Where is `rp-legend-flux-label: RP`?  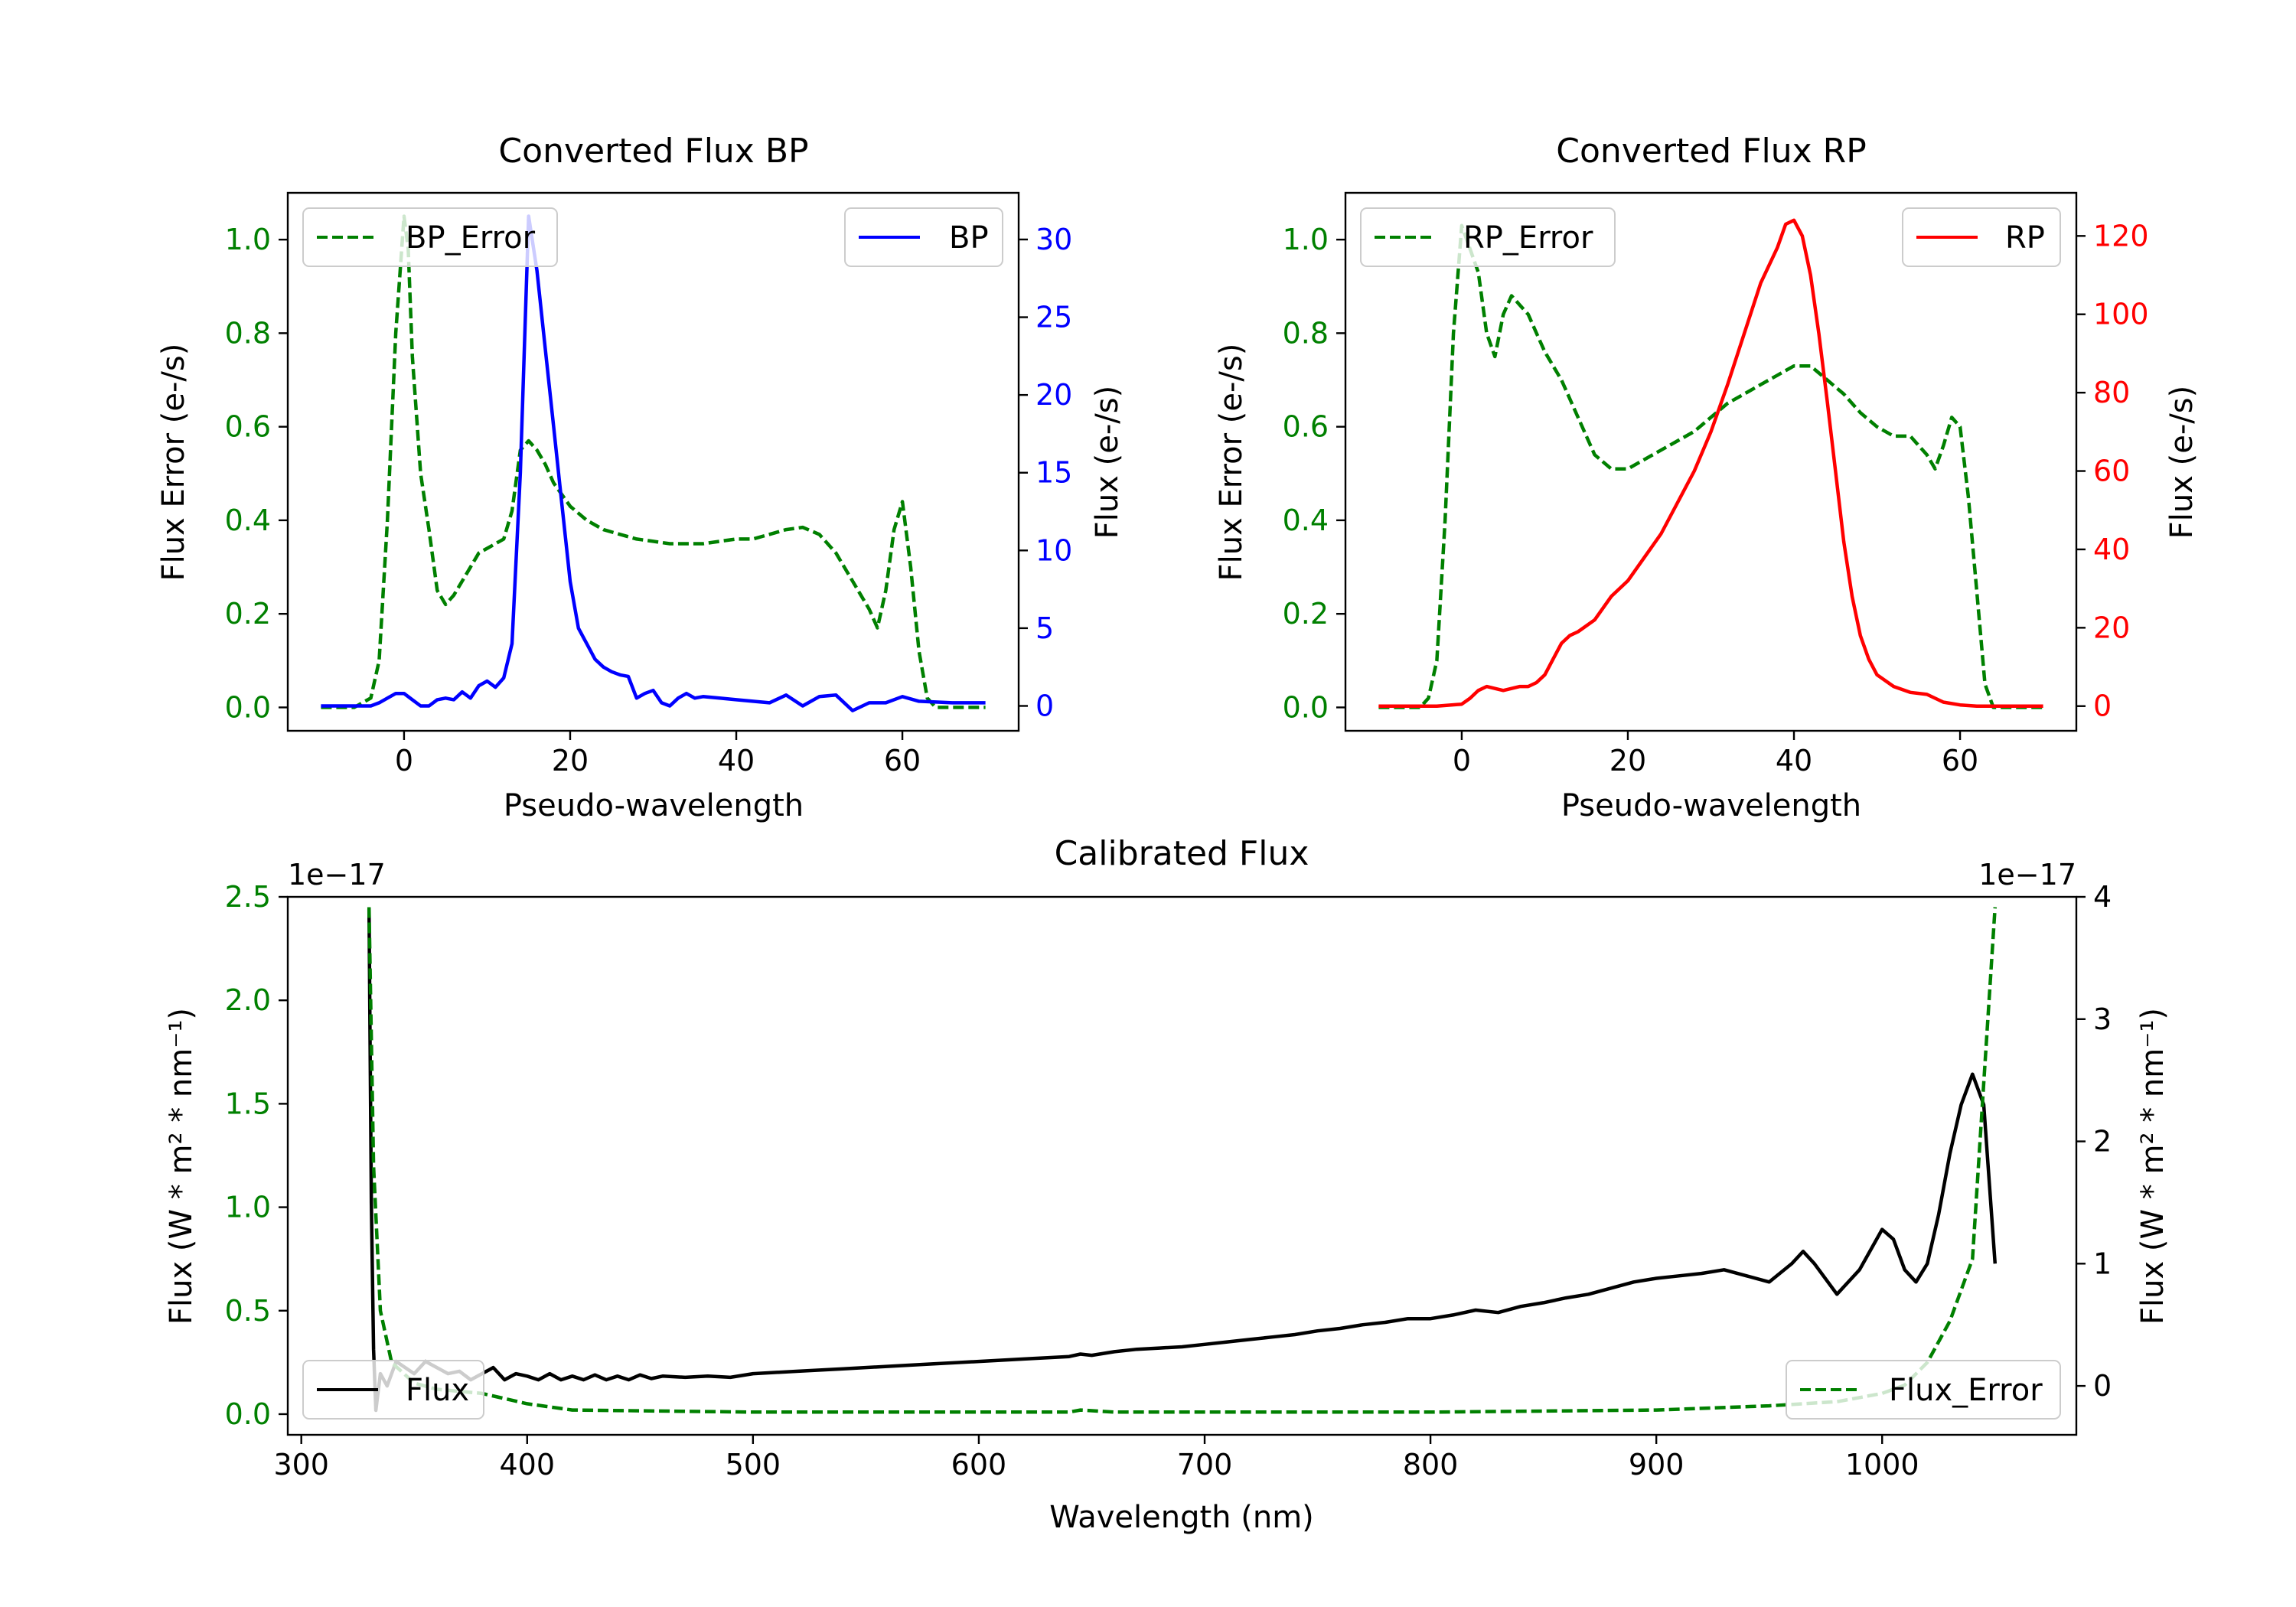
rp-legend-flux-label: RP is located at coordinates (2025, 238).